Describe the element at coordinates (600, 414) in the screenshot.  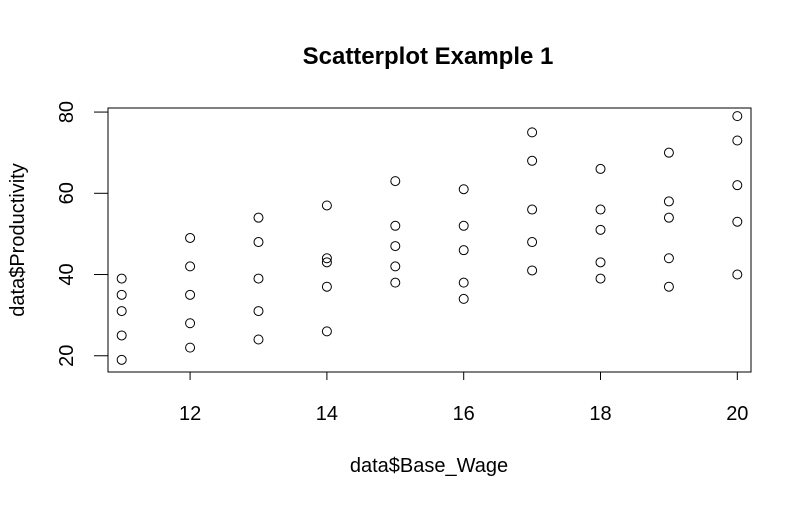
I see `x-tick-label: 18` at that location.